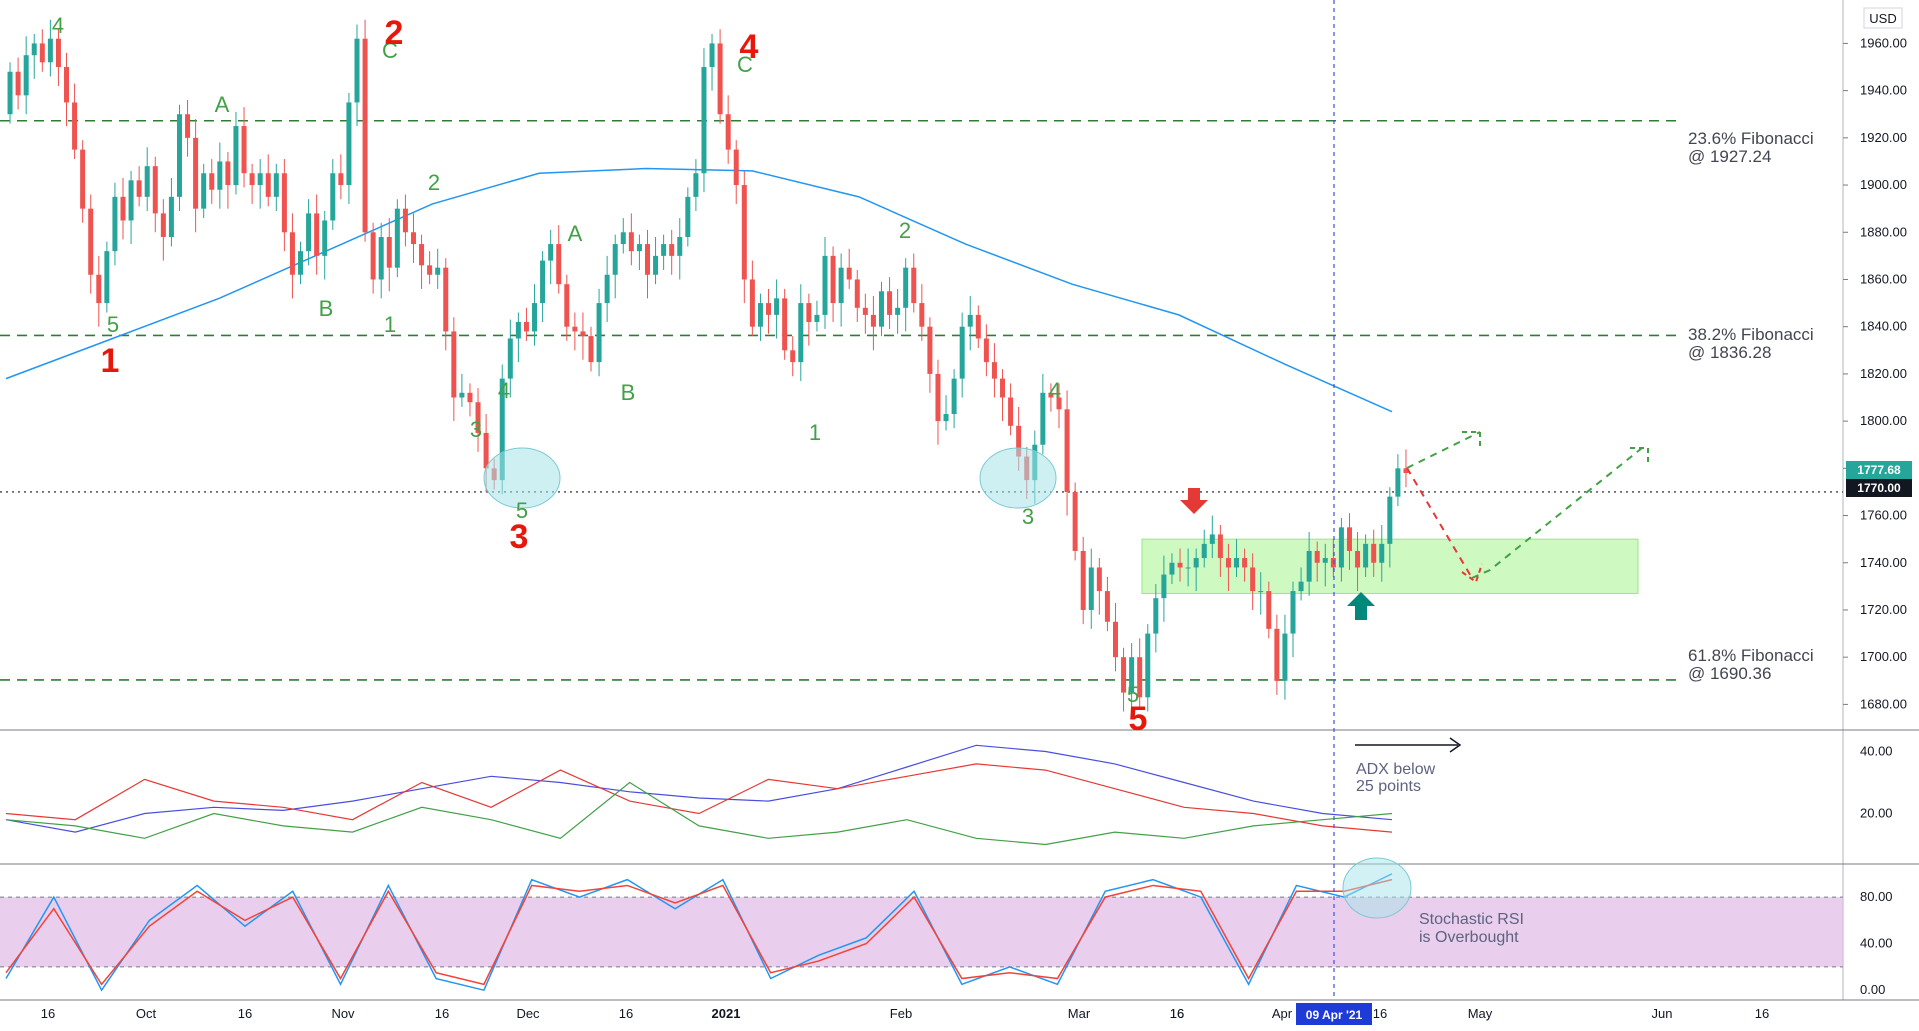 The image size is (1919, 1031). What do you see at coordinates (1334, 1014) in the screenshot?
I see `date-marker-tag` at bounding box center [1334, 1014].